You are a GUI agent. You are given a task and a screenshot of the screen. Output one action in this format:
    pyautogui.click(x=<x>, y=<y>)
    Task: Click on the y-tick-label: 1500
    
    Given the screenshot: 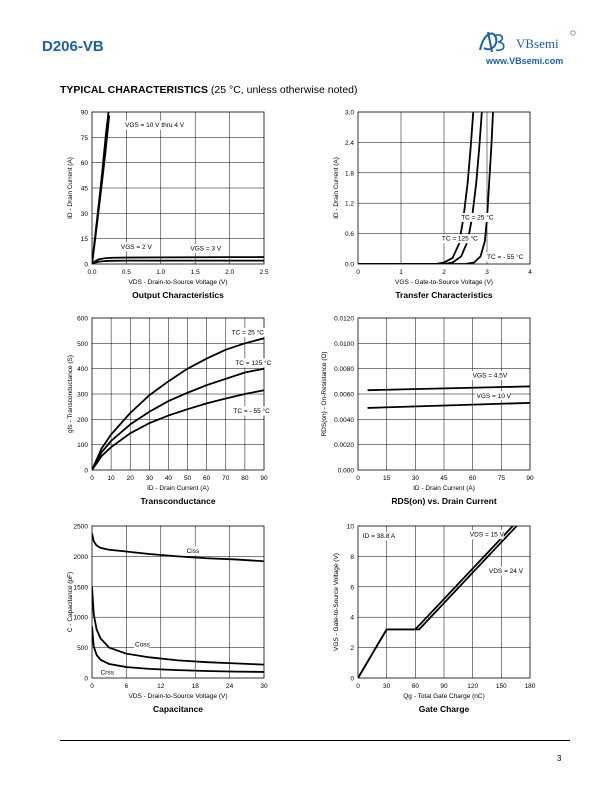 What is the action you would take?
    pyautogui.click(x=81, y=587)
    